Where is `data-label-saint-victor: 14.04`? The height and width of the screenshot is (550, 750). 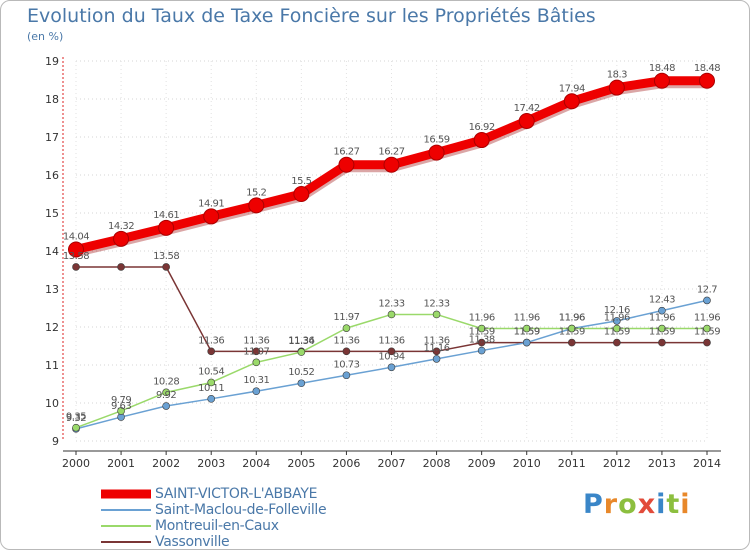 data-label-saint-victor: 14.04 is located at coordinates (76, 236).